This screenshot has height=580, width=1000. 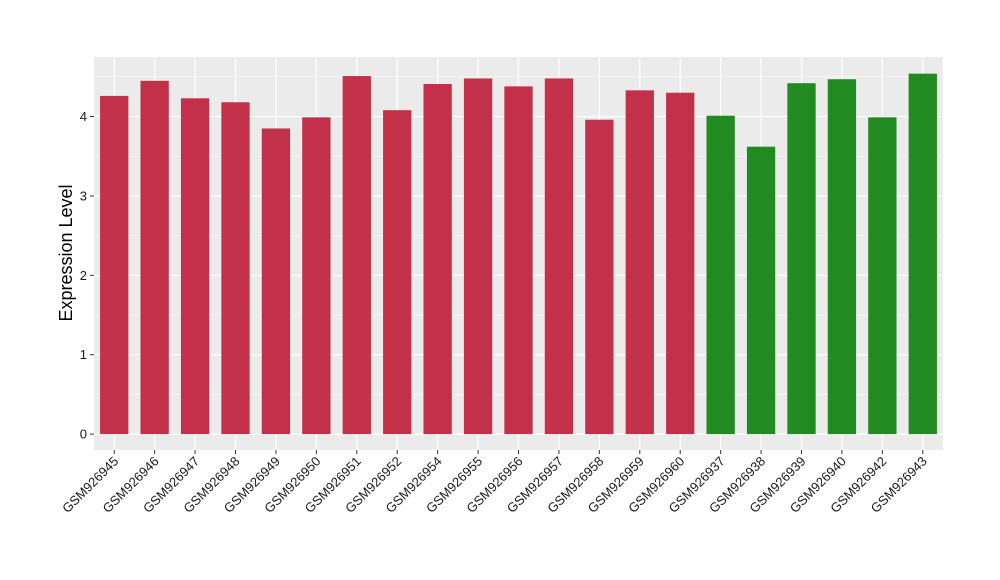 What do you see at coordinates (437, 259) in the screenshot?
I see `bar-GSM926954` at bounding box center [437, 259].